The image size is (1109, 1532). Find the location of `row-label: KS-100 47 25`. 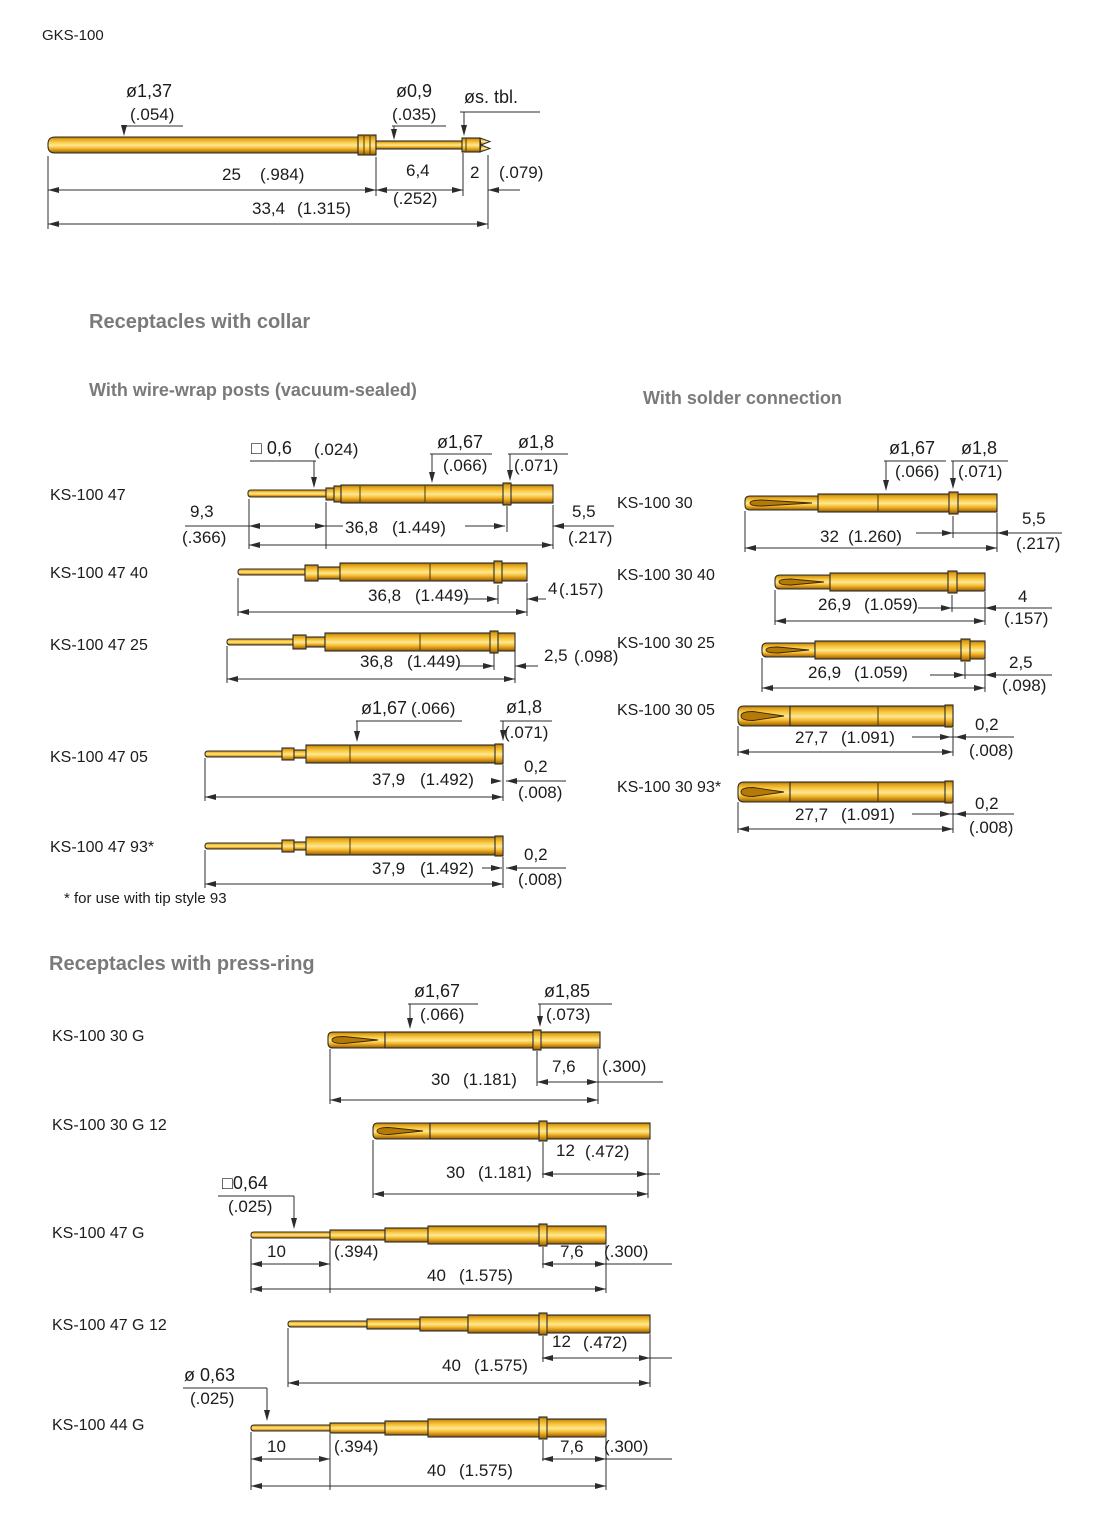

row-label: KS-100 47 25 is located at coordinates (99, 645).